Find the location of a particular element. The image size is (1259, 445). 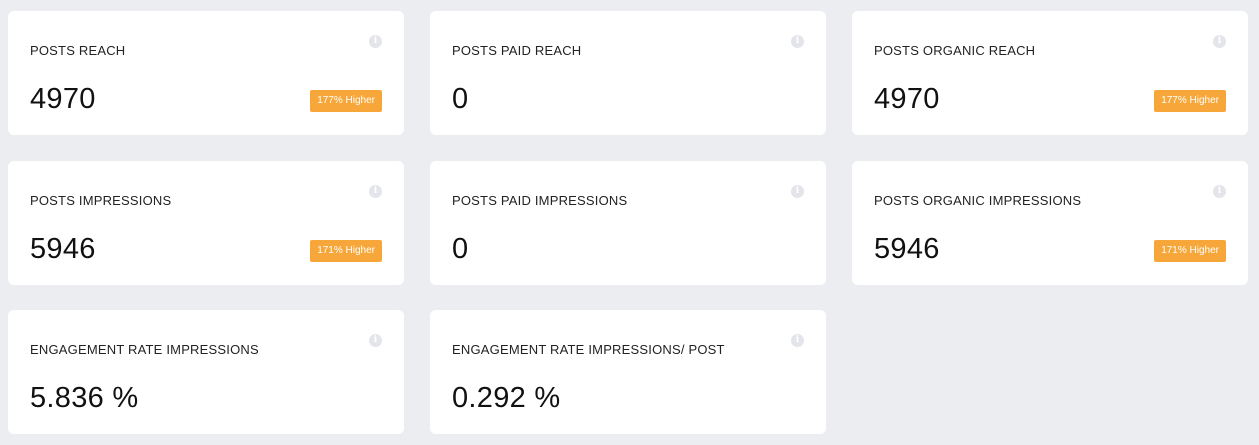

metric-card-posts-paid-impressions: POSTS PAID IMPRESSIONS i 0 is located at coordinates (628, 223).